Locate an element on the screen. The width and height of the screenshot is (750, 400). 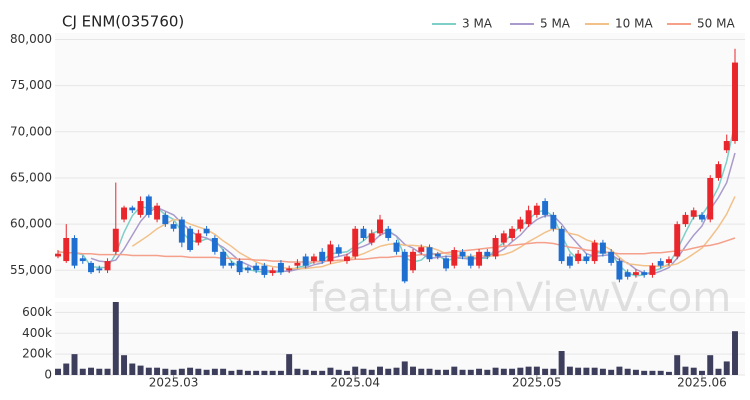
x-tick-label: 2025.04 is located at coordinates (355, 383).